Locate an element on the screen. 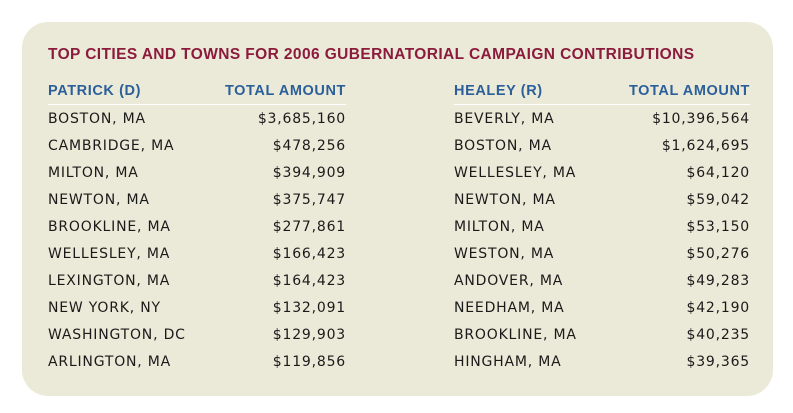 Image resolution: width=793 pixels, height=413 pixels. amount-cell: $119,856 is located at coordinates (309, 362).